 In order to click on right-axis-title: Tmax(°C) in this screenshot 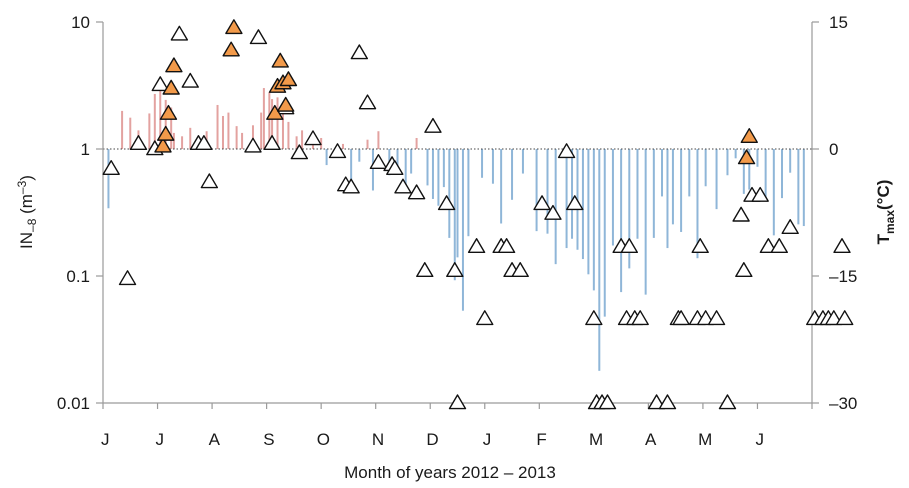, I will do `click(885, 212)`.